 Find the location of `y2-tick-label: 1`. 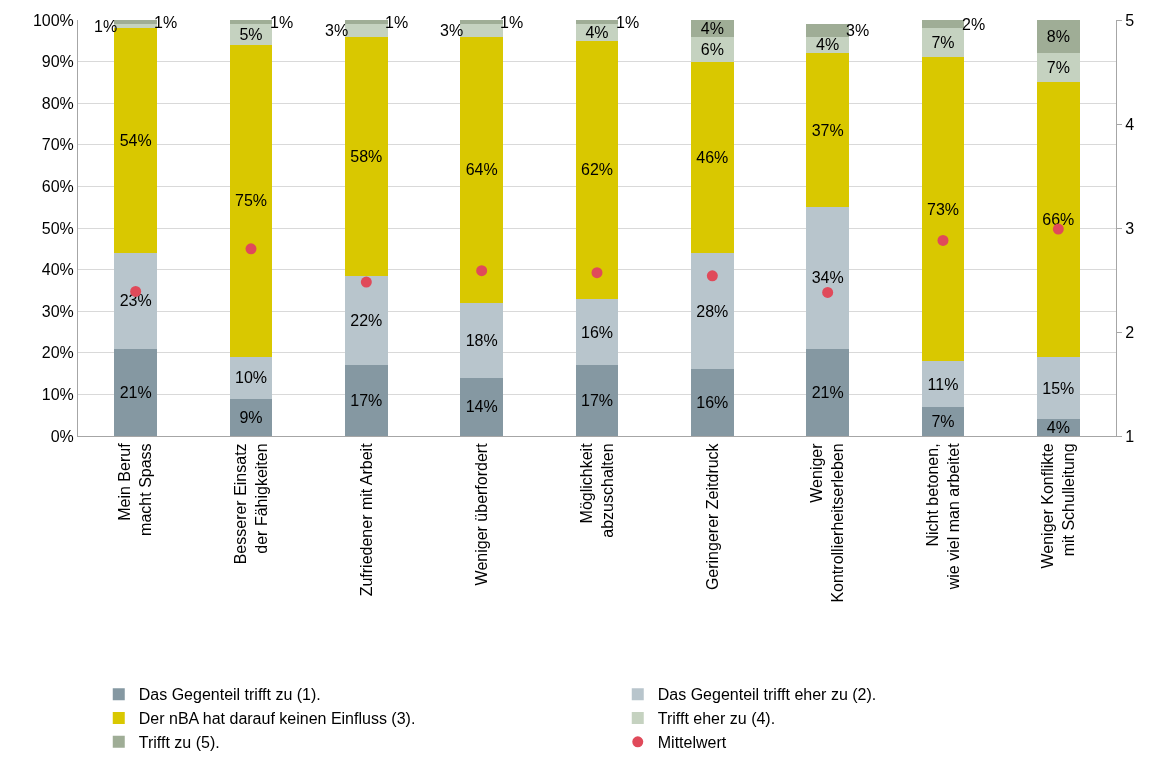

y2-tick-label: 1 is located at coordinates (1130, 436).